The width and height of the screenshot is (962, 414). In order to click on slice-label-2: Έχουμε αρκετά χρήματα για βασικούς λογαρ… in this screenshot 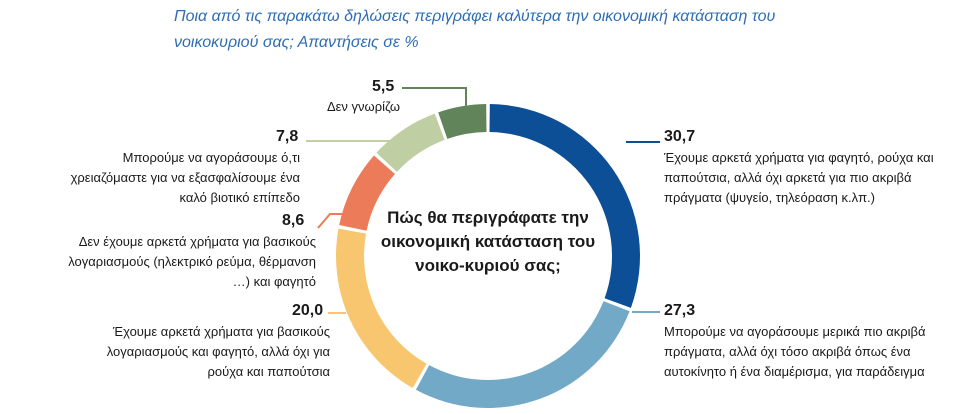, I will do `click(218, 351)`.